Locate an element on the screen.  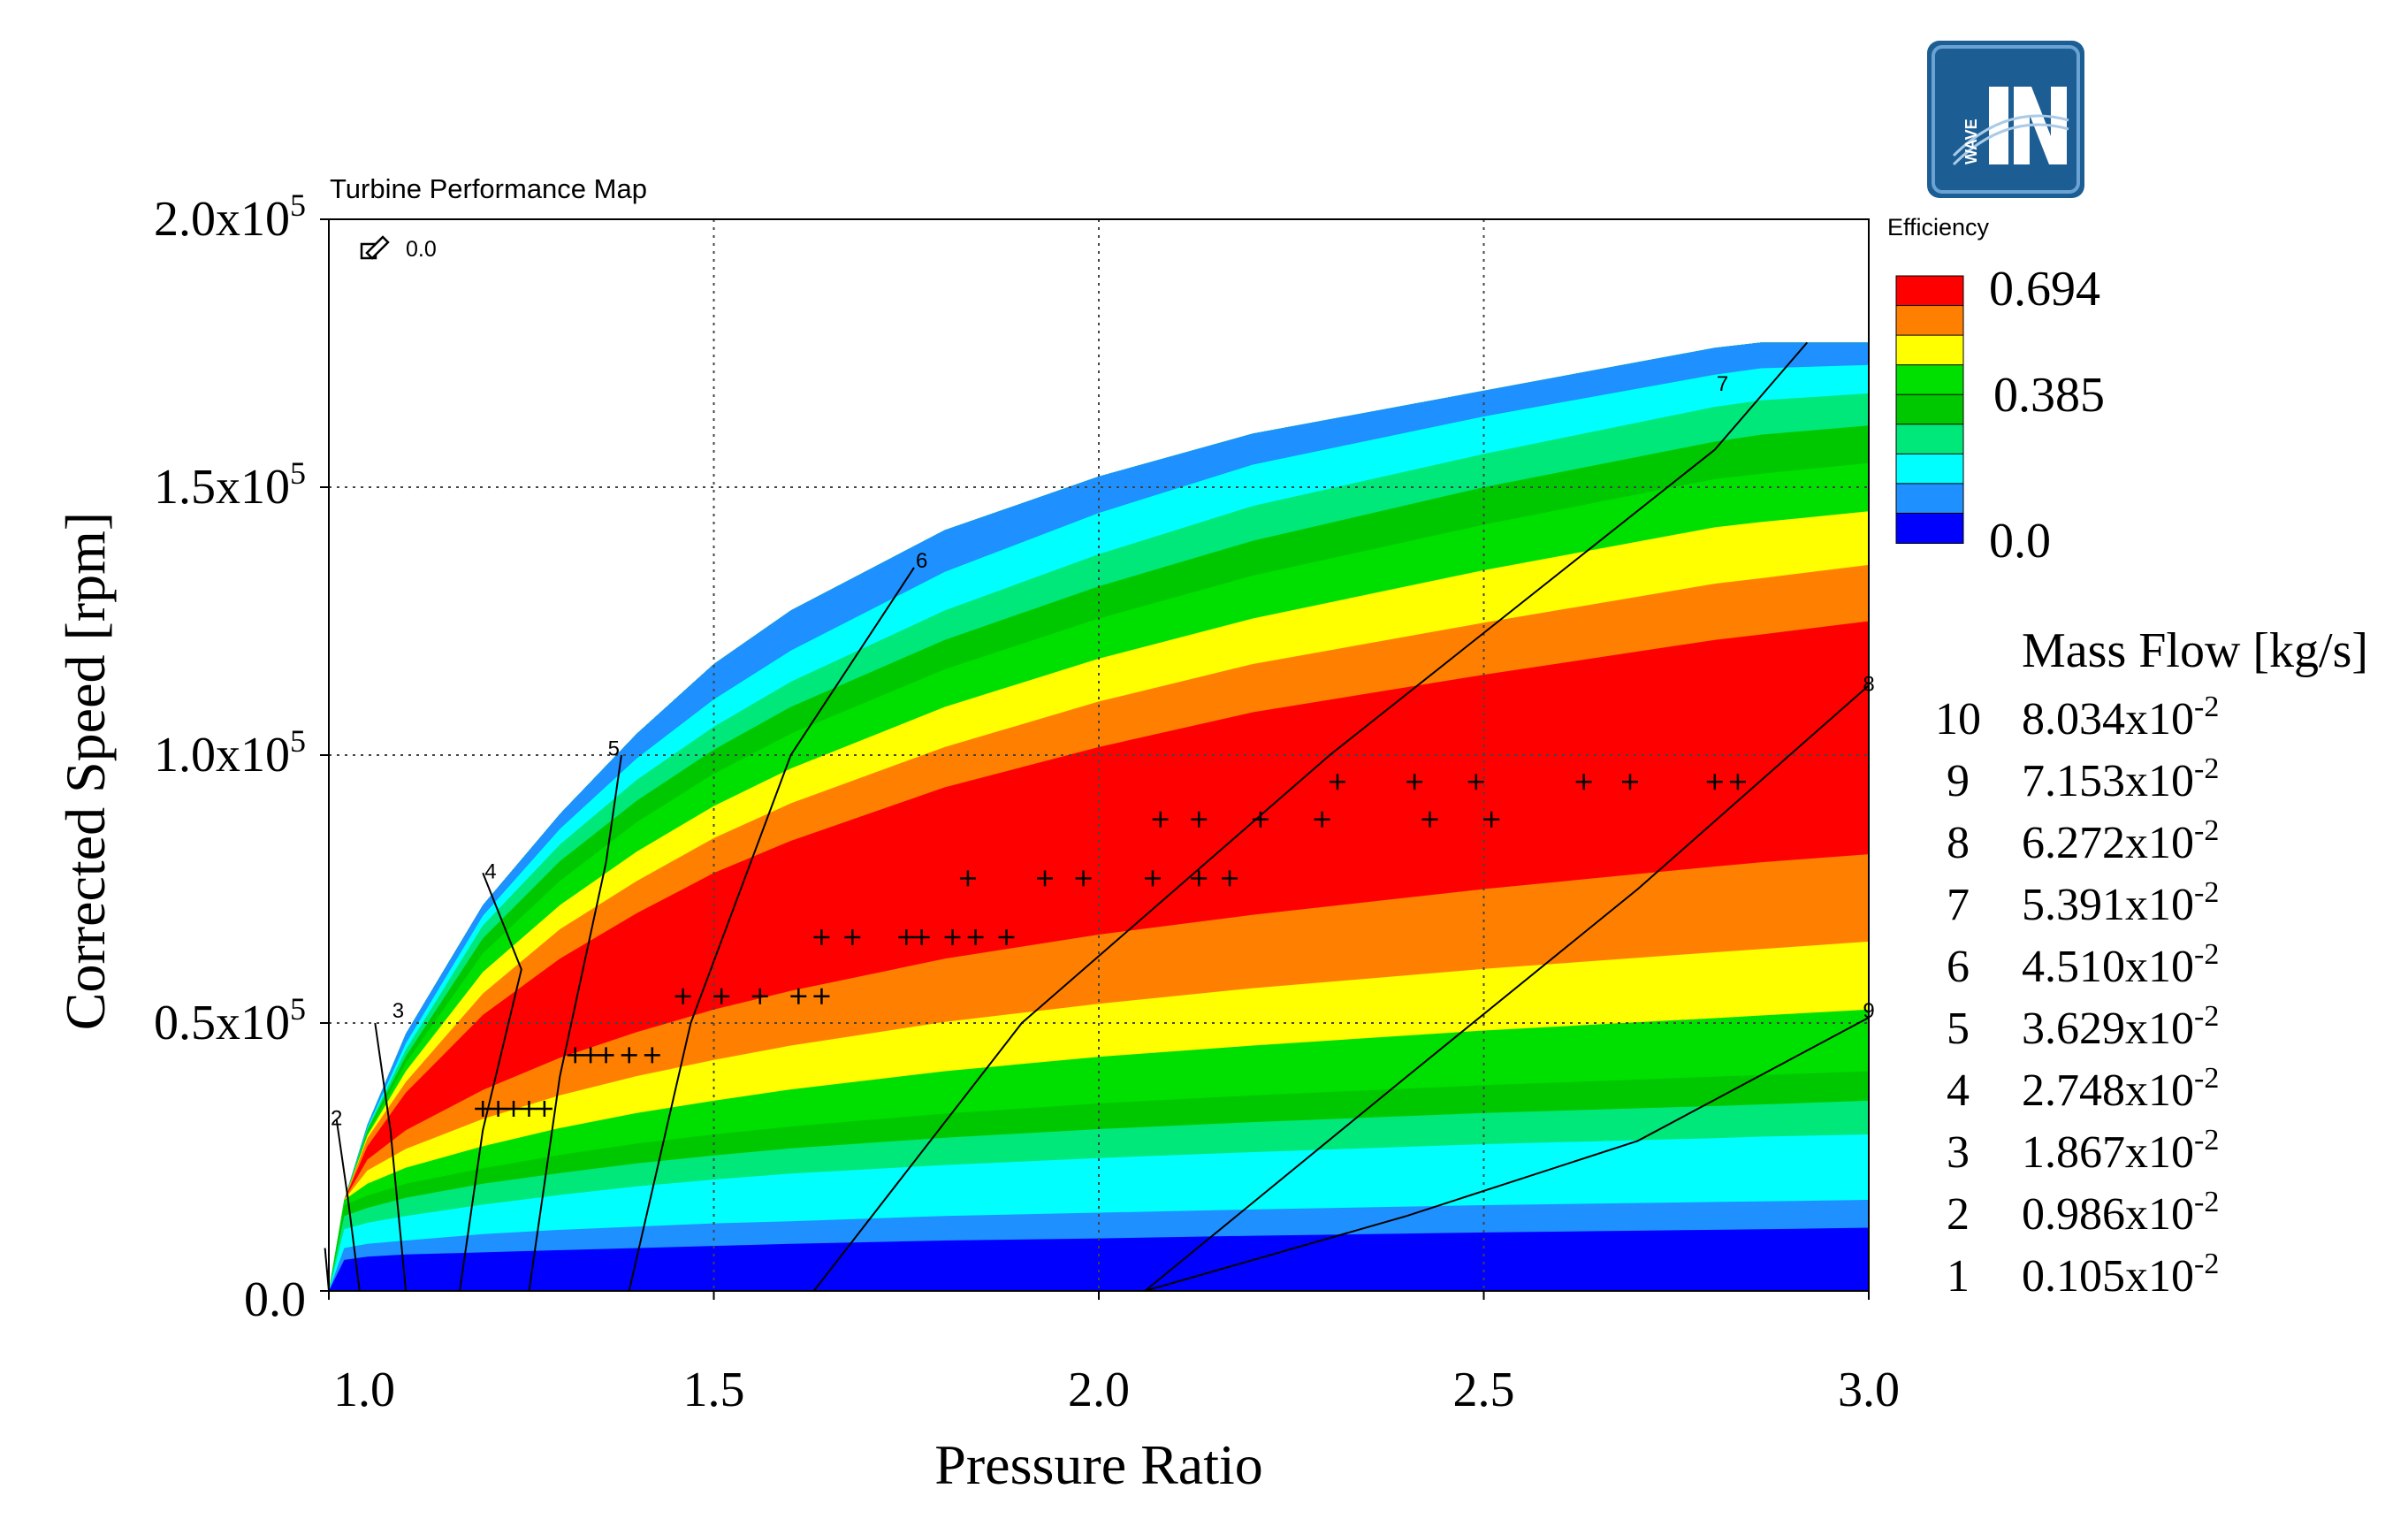
line-number-label: 5 is located at coordinates (614, 748).